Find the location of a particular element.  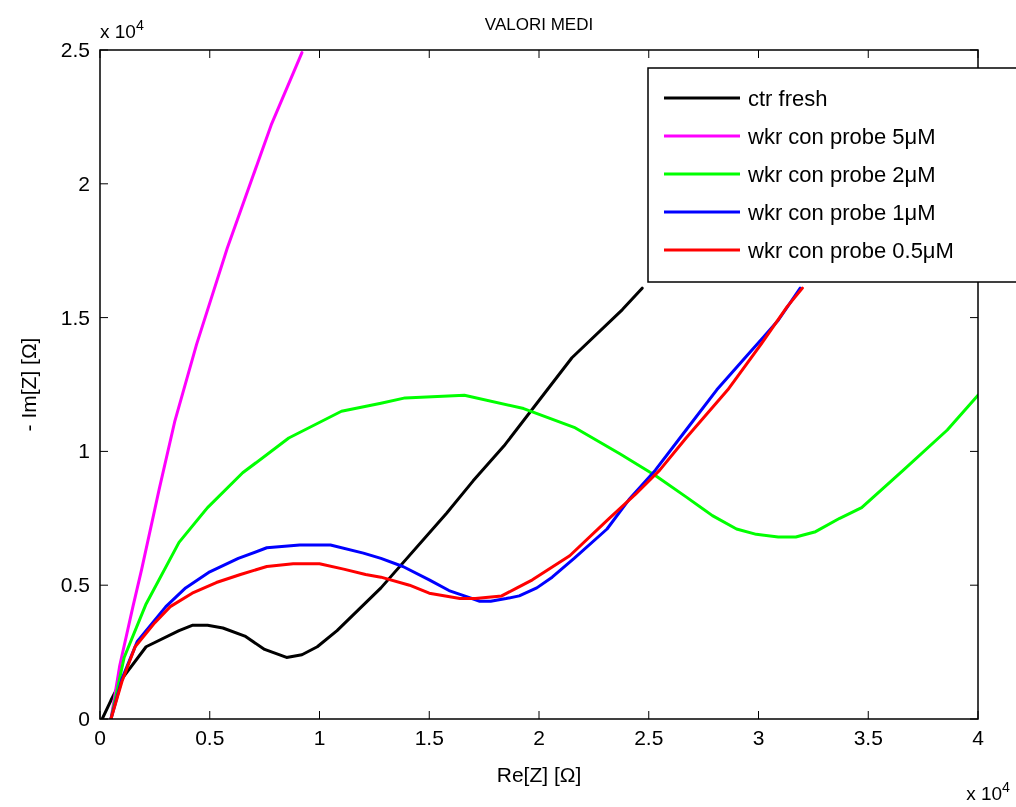

y-tick-label: 2 is located at coordinates (84, 183).